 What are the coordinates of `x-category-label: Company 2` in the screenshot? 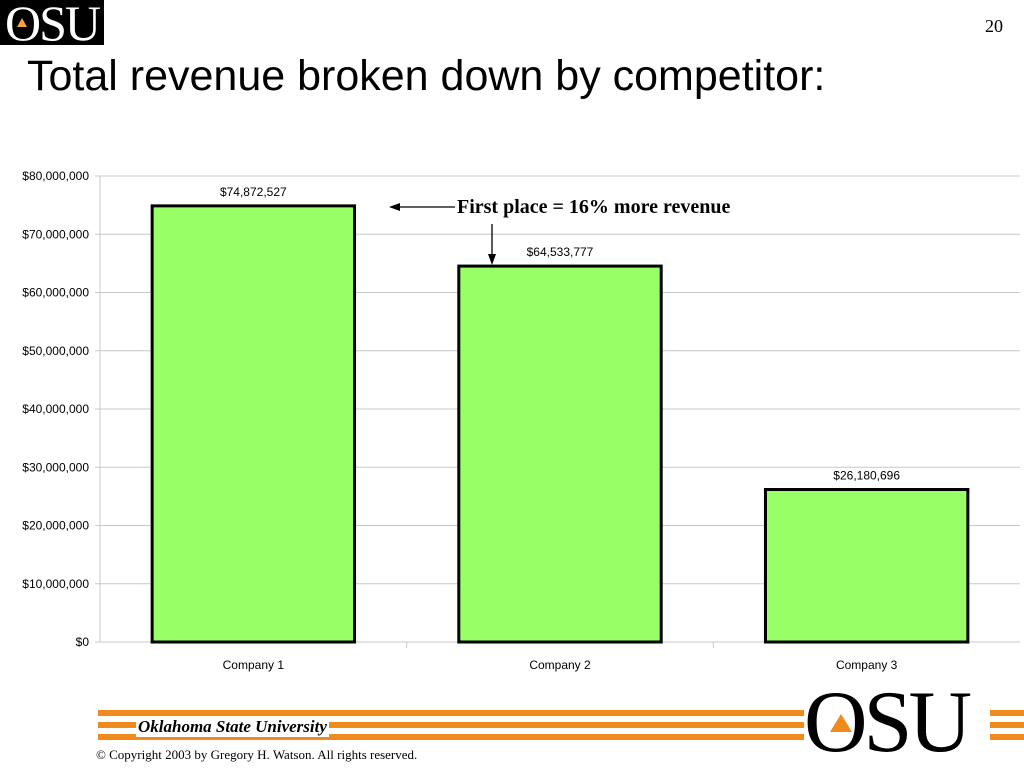 It's located at (560, 665).